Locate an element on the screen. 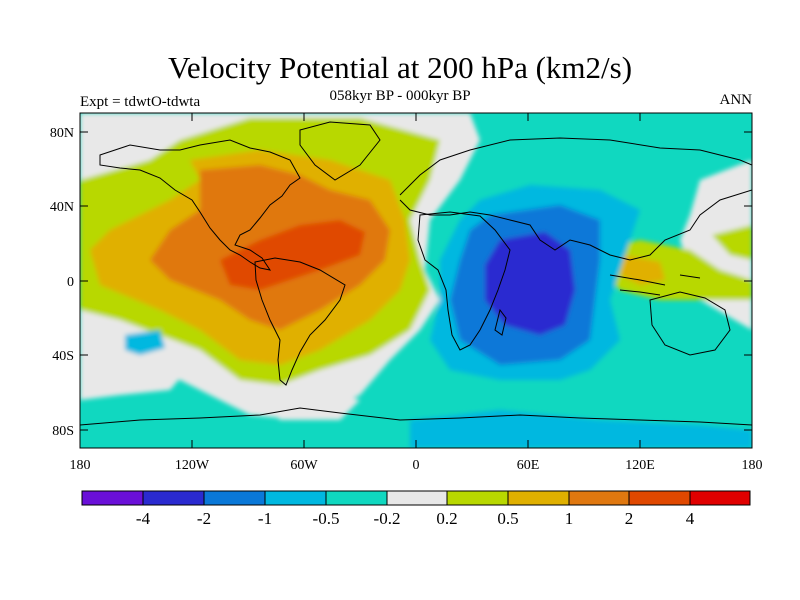  chart-title: Velocity Potential at 200 hPa (km2/s) is located at coordinates (400, 67).